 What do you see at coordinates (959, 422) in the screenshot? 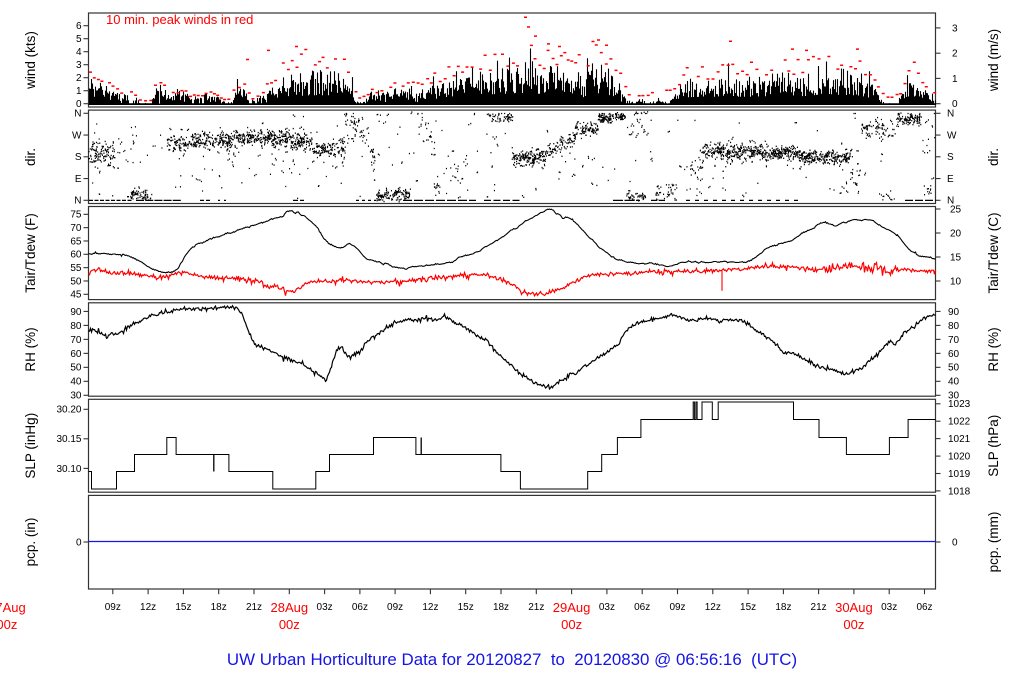
I see `svg-text: 1022` at bounding box center [959, 422].